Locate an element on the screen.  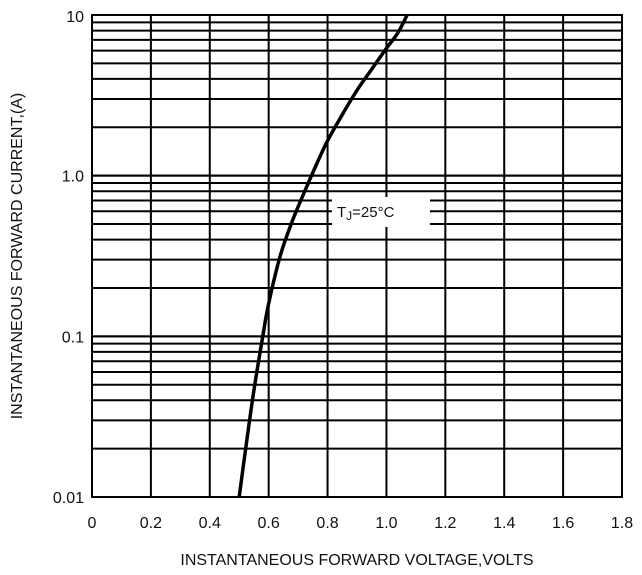
x-tick-label: 0.8 is located at coordinates (327, 523).